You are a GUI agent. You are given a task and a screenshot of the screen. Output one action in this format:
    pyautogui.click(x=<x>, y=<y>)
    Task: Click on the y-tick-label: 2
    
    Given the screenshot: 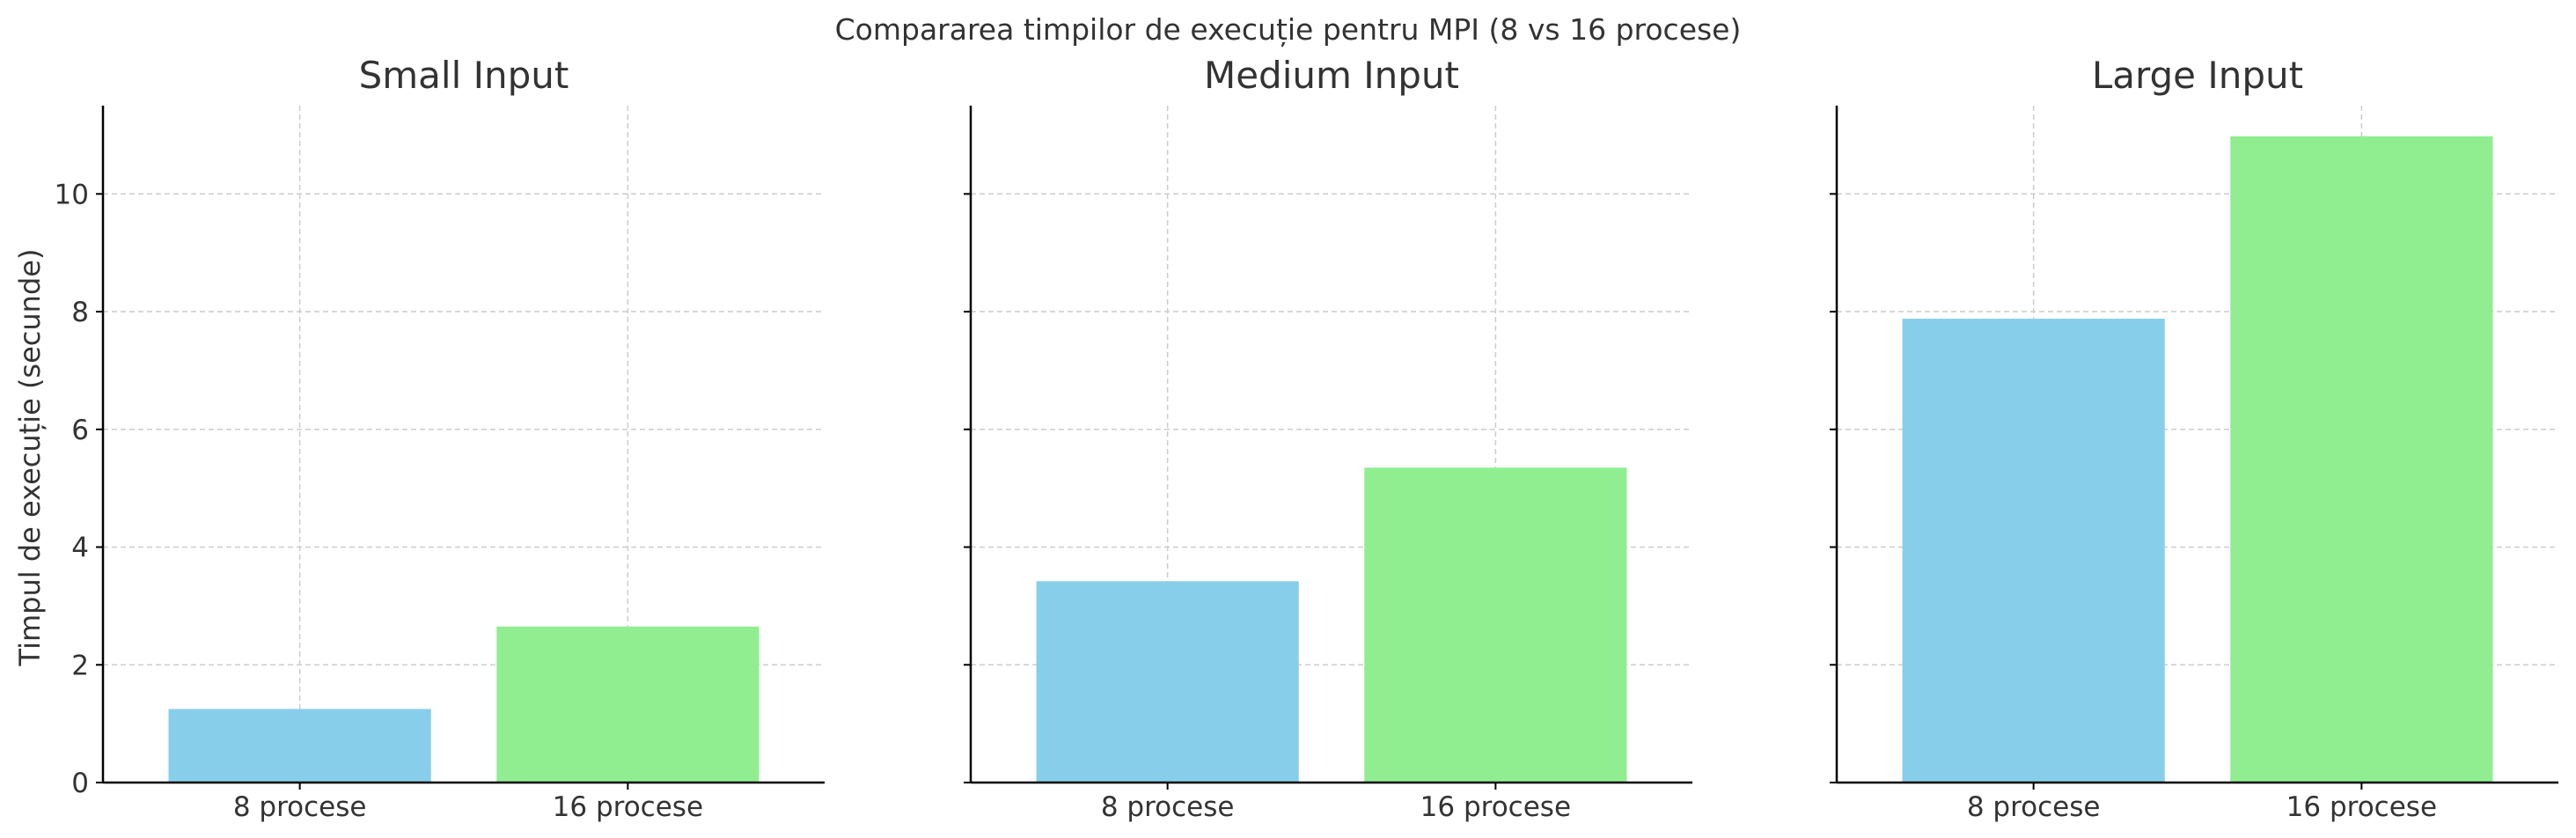 What is the action you would take?
    pyautogui.click(x=80, y=665)
    